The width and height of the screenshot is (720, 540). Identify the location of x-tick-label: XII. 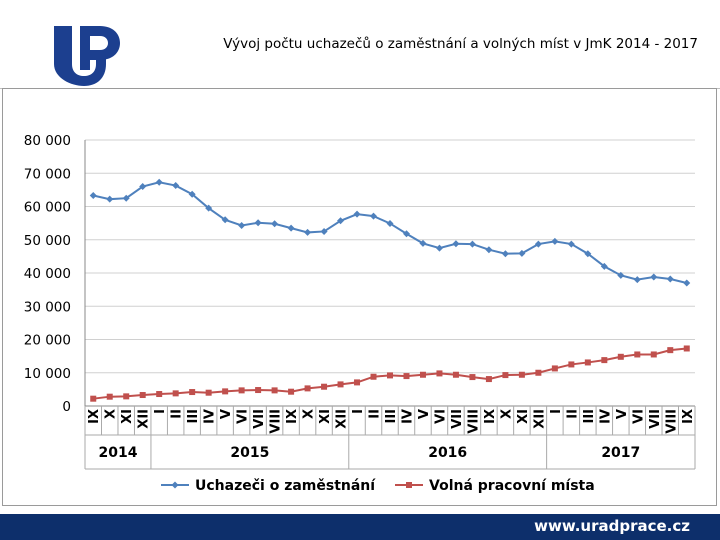
(342, 419).